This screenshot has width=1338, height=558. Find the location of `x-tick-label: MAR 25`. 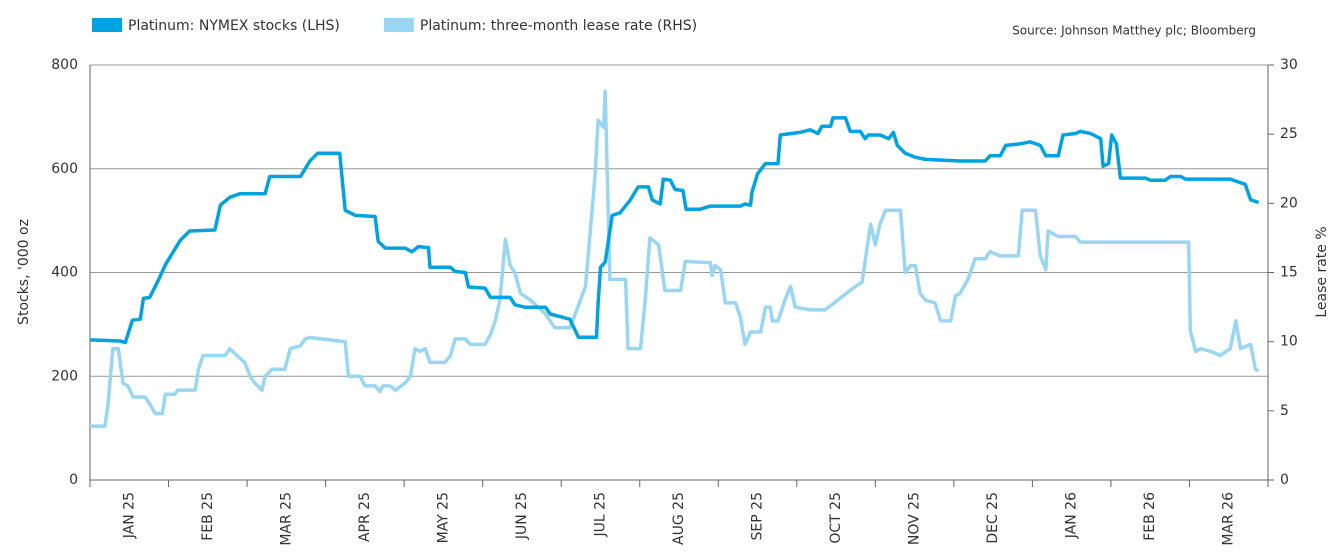

x-tick-label: MAR 25 is located at coordinates (286, 519).